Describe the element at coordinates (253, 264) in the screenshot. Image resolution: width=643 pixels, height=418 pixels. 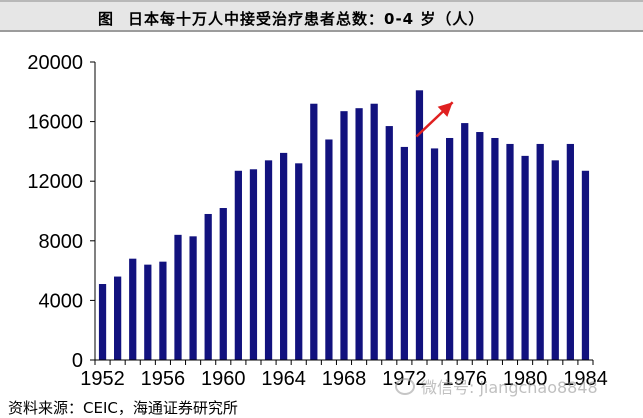
I see `bar-1962` at that location.